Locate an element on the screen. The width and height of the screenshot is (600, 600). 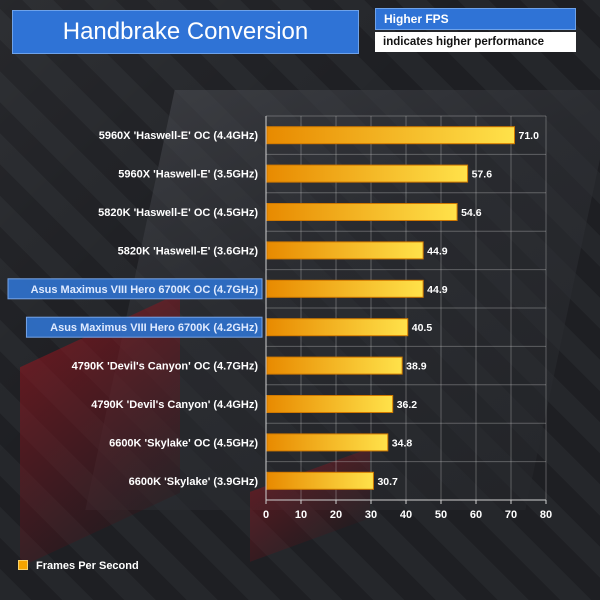
legend-swatch is located at coordinates (23, 565).